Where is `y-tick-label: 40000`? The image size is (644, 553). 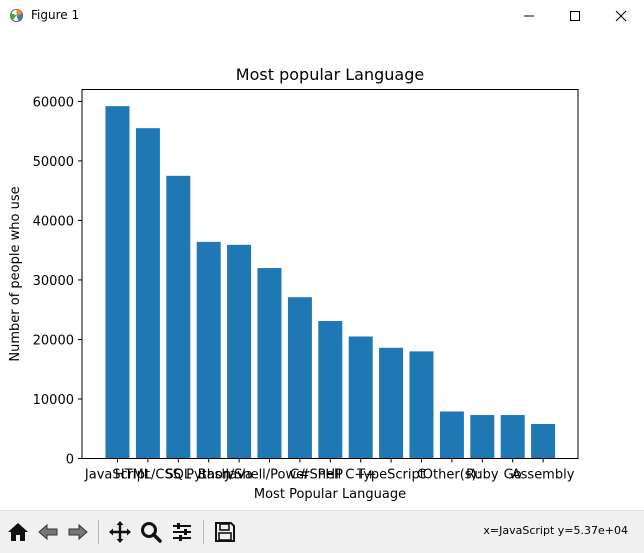
y-tick-label: 40000 is located at coordinates (53, 221).